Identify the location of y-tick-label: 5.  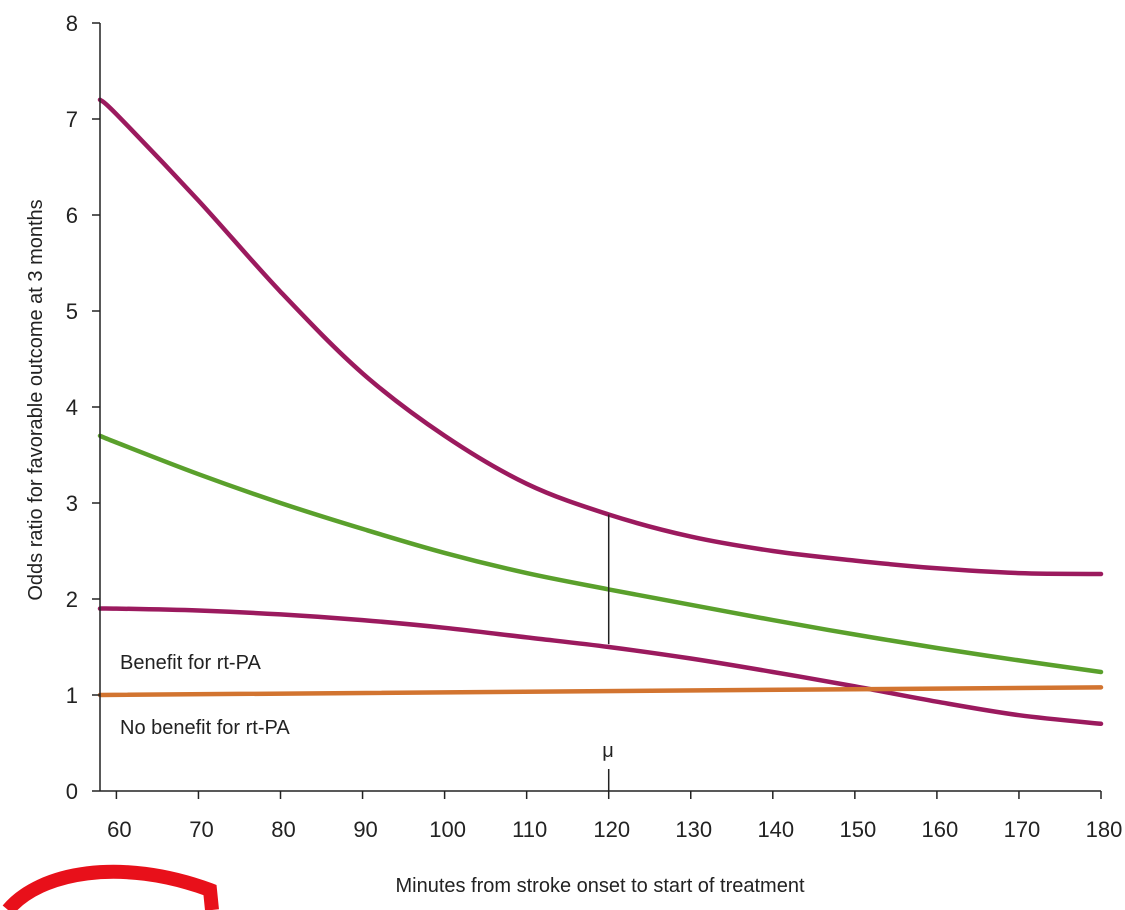
(72, 311).